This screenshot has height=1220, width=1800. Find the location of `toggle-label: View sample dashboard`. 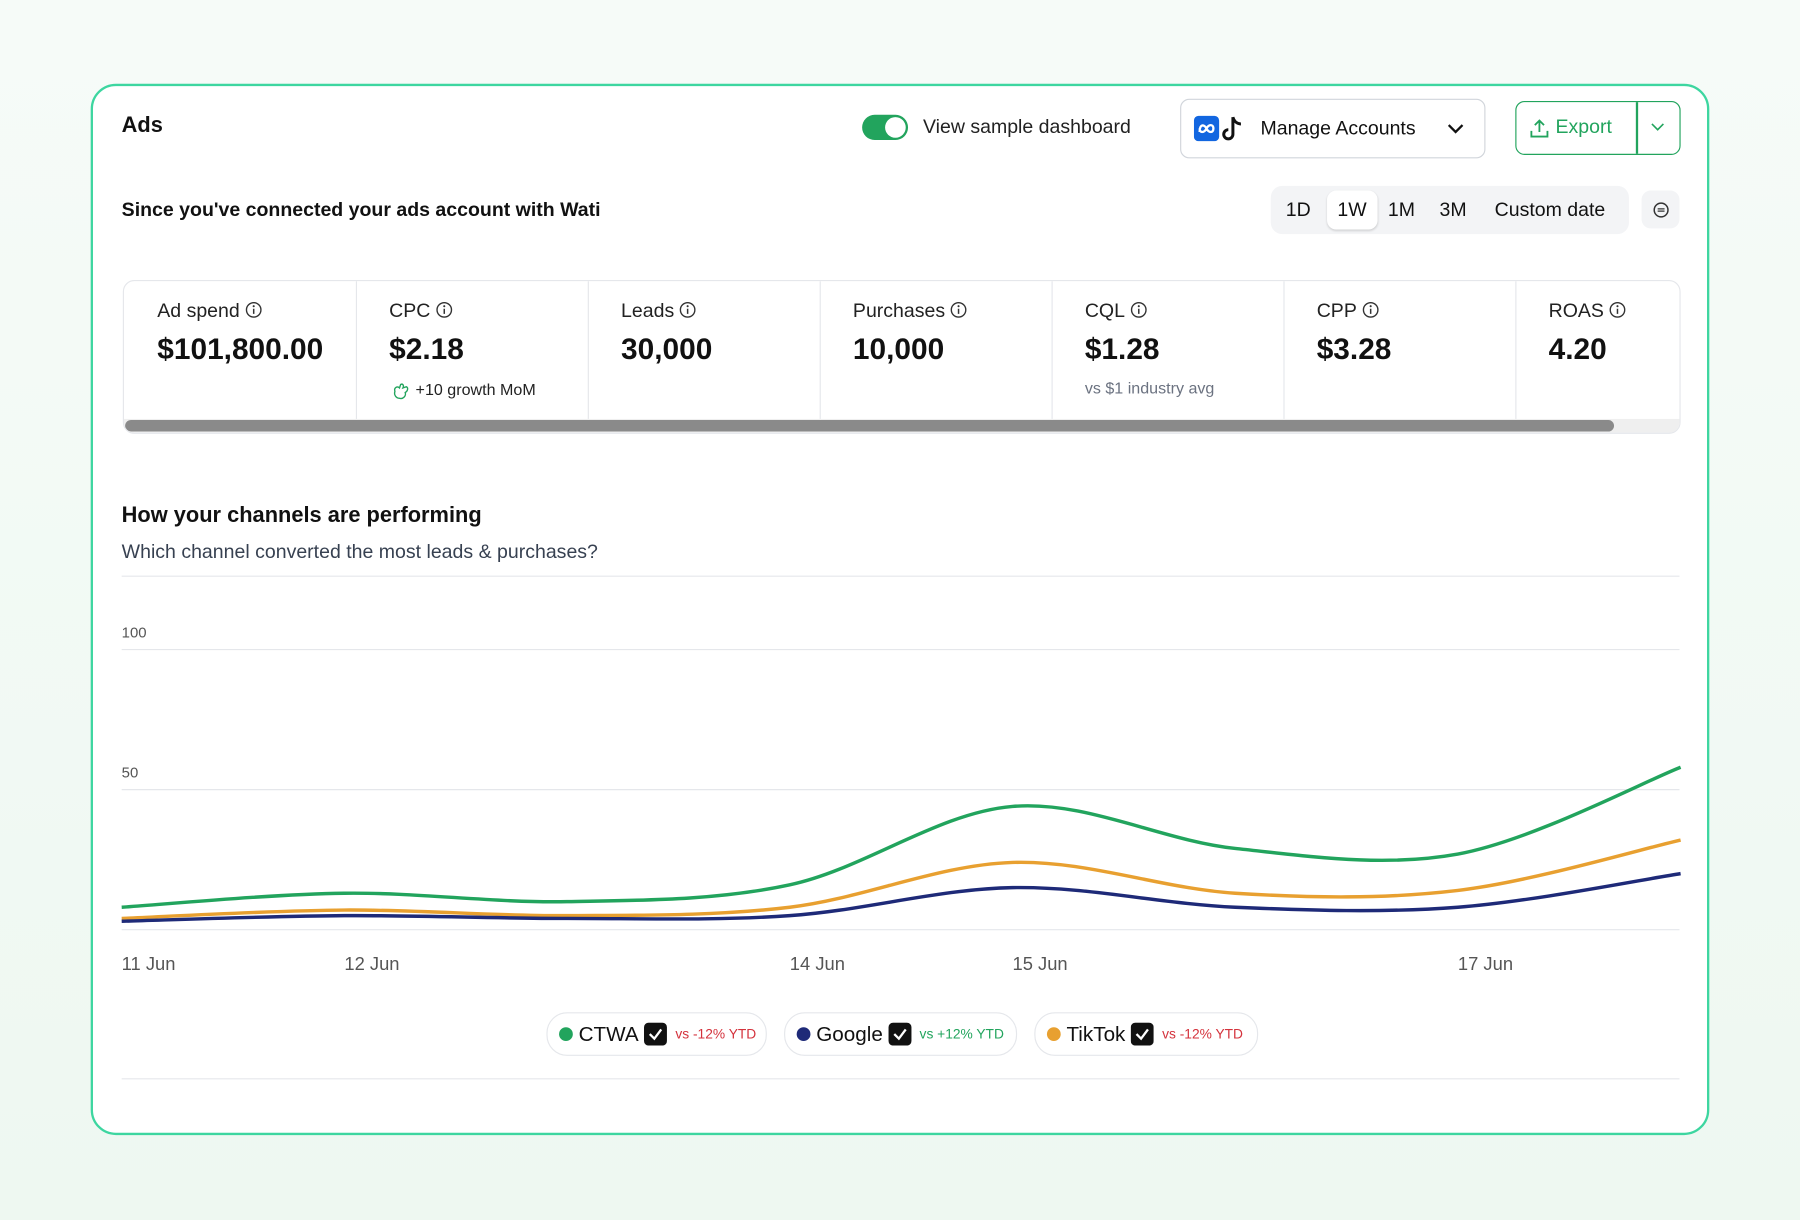

toggle-label: View sample dashboard is located at coordinates (1026, 126).